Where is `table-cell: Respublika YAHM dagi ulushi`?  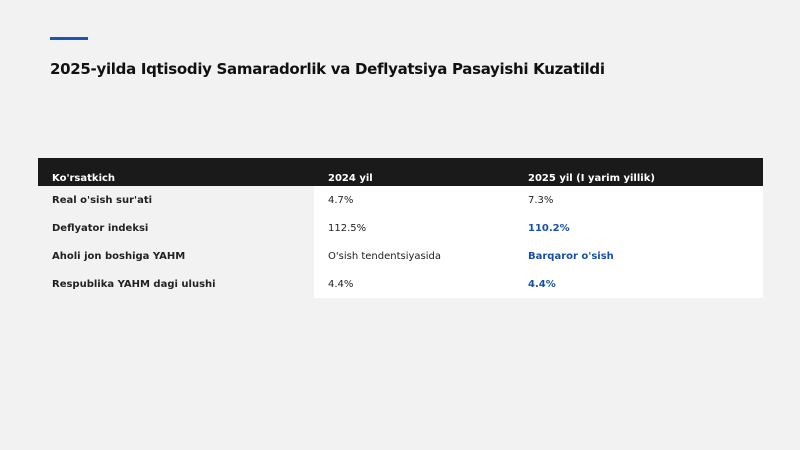
table-cell: Respublika YAHM dagi ulushi is located at coordinates (176, 284).